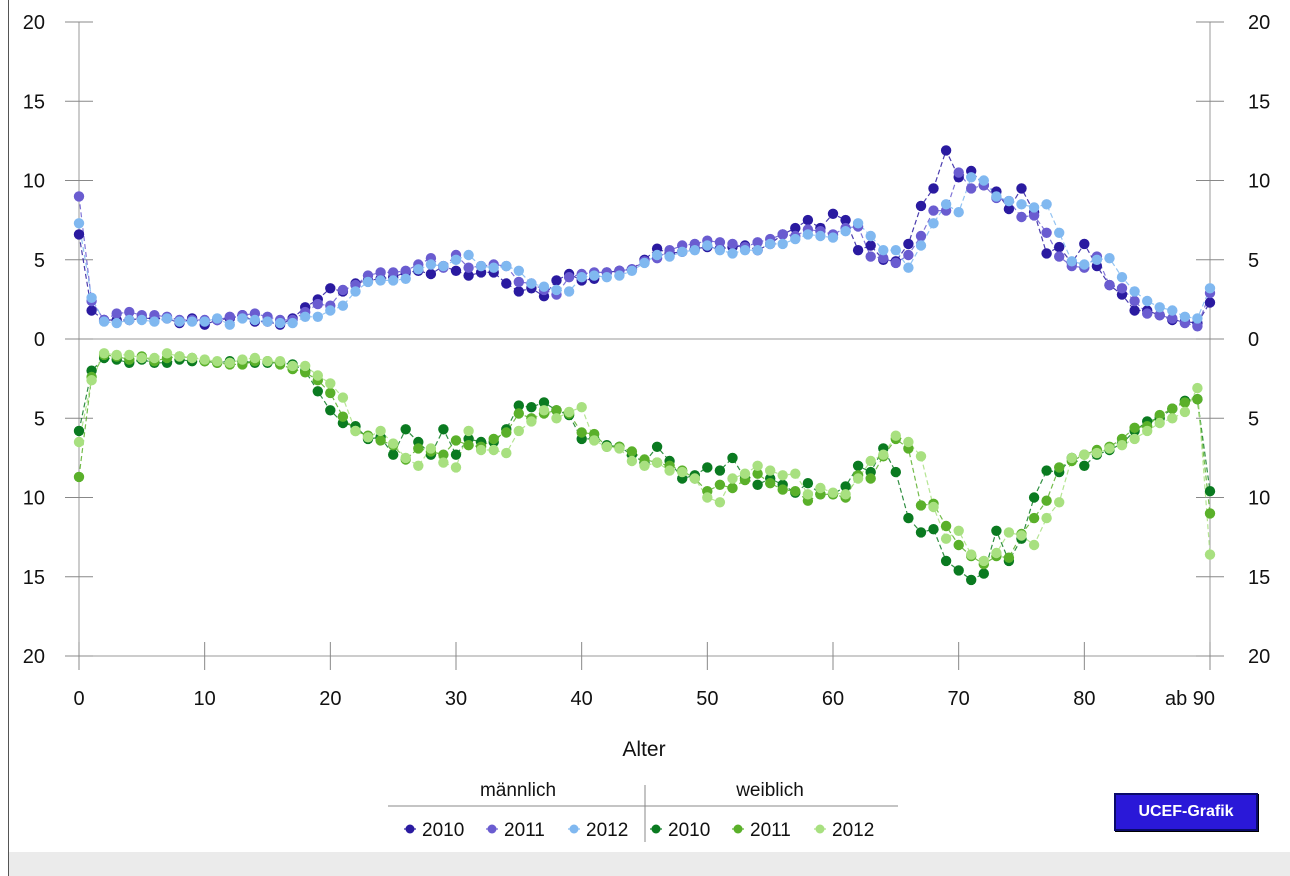 This screenshot has height=876, width=1290. Describe the element at coordinates (643, 749) in the screenshot. I see `x-axis-title: Alter` at that location.